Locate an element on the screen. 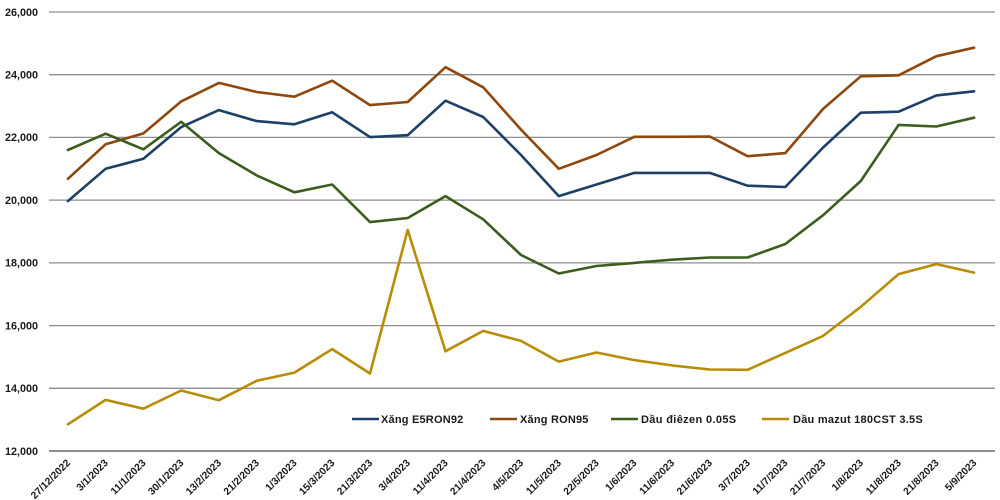  svg-text: 20,000 is located at coordinates (21, 201).